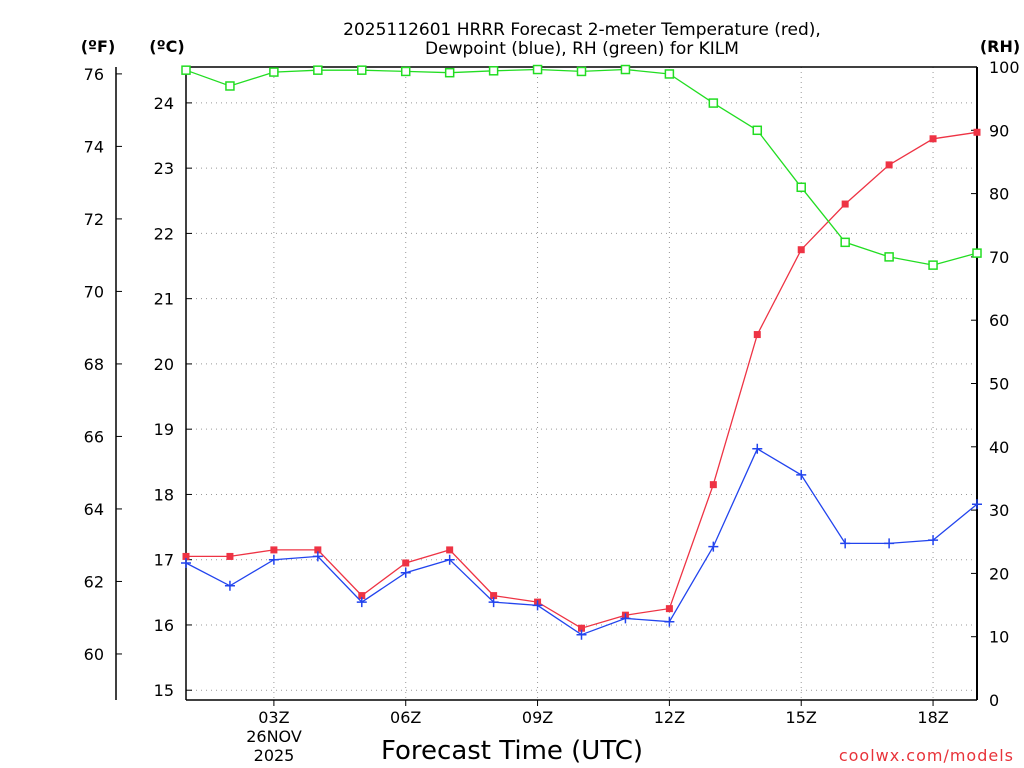  What do you see at coordinates (94, 219) in the screenshot?
I see `fahrenheit-tick-label: 72` at bounding box center [94, 219].